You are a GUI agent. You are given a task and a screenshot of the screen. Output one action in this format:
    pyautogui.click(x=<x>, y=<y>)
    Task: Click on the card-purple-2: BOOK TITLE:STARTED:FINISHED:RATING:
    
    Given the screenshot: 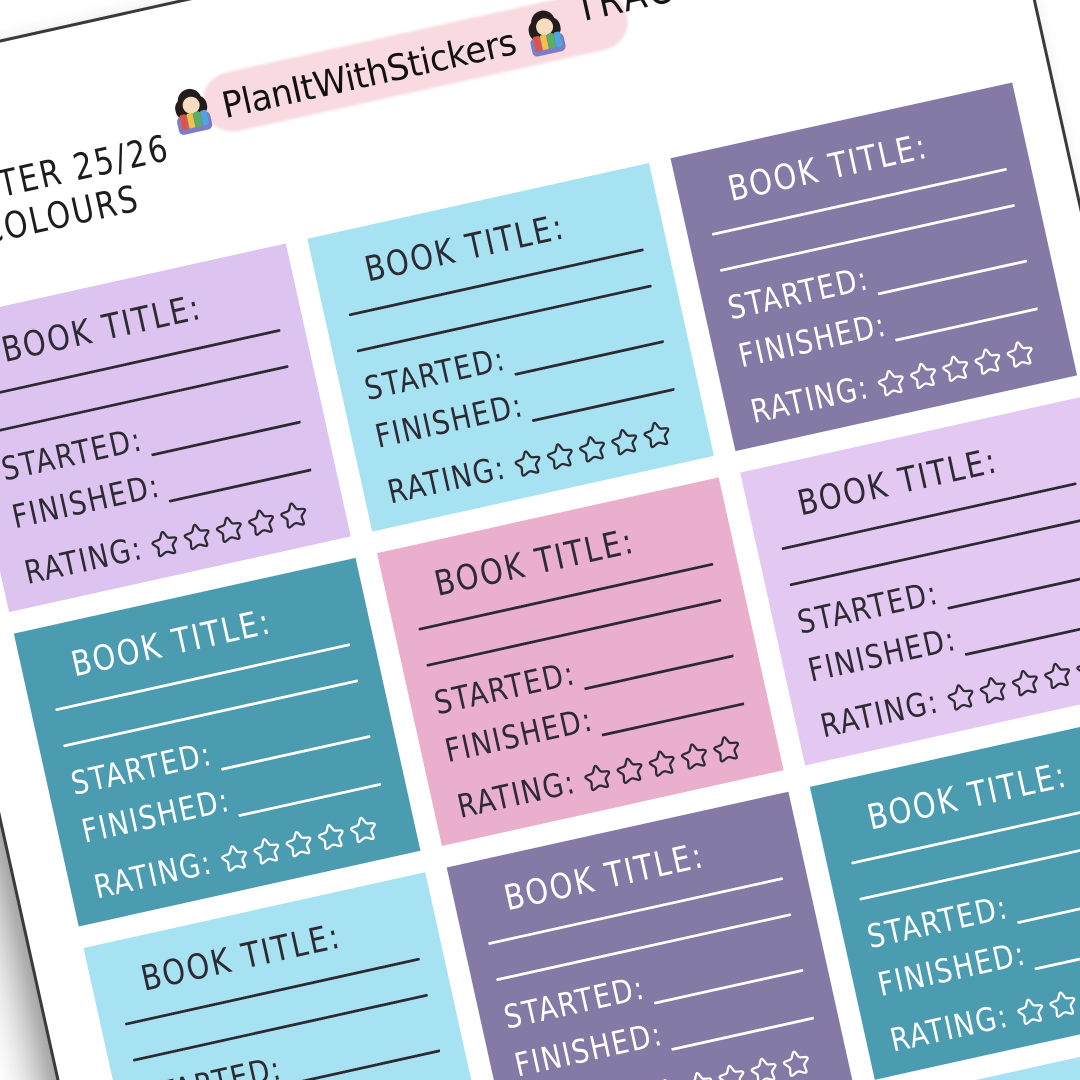 What is the action you would take?
    pyautogui.click(x=650, y=935)
    